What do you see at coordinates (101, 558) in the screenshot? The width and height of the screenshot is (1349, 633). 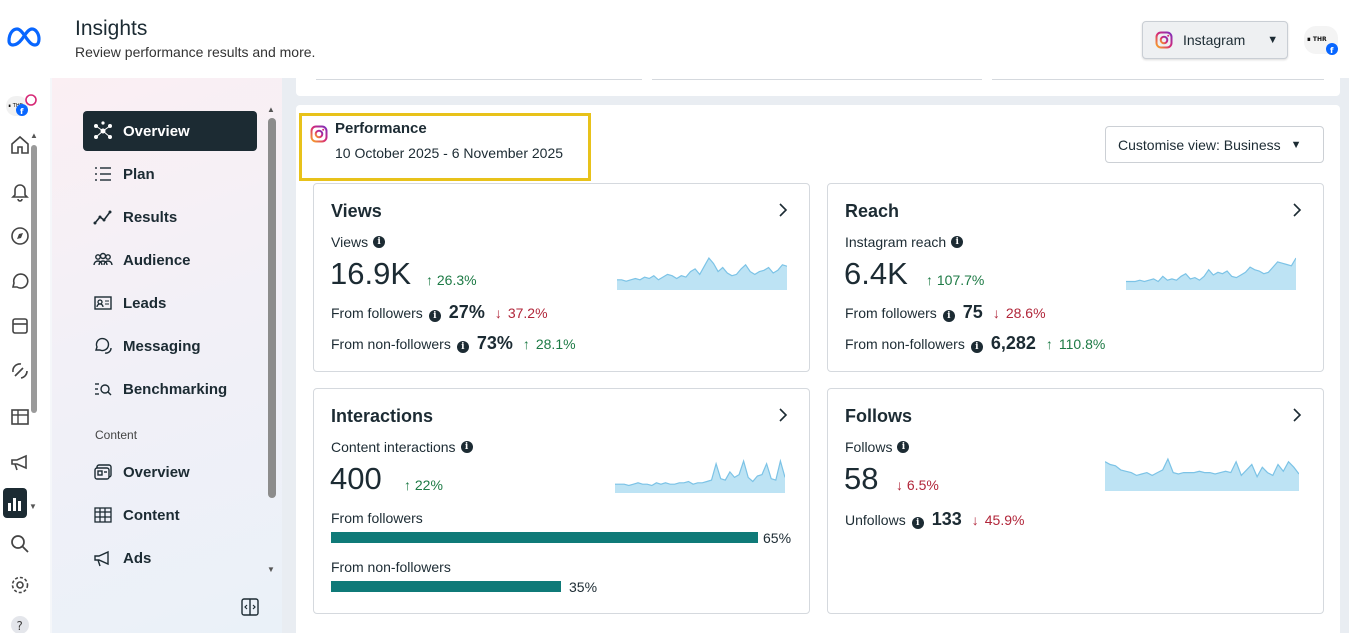 I see `ads-icon` at bounding box center [101, 558].